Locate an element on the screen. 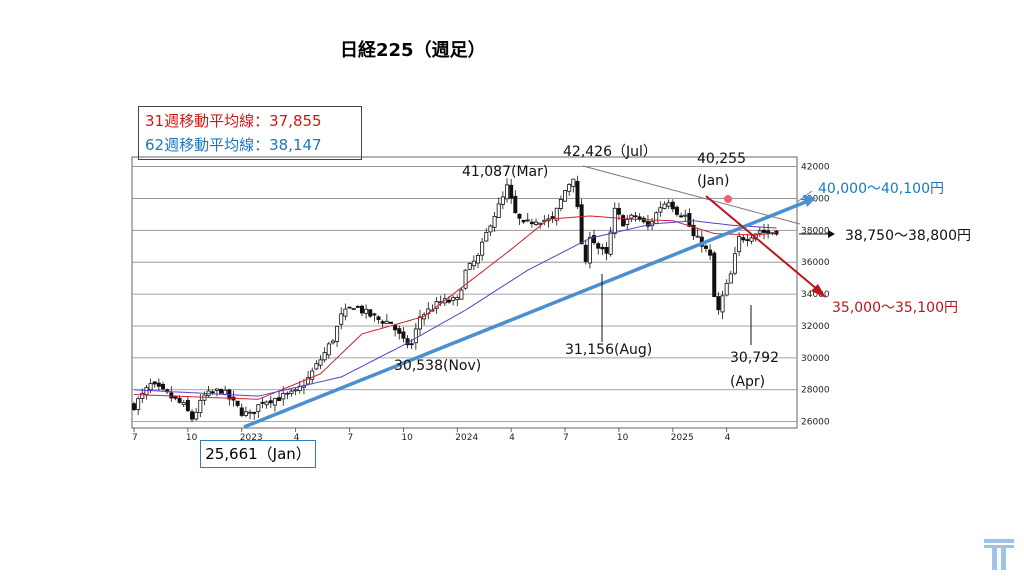 This screenshot has height=576, width=1024. annotation-low-aug: 31,156(Aug) is located at coordinates (608, 350).